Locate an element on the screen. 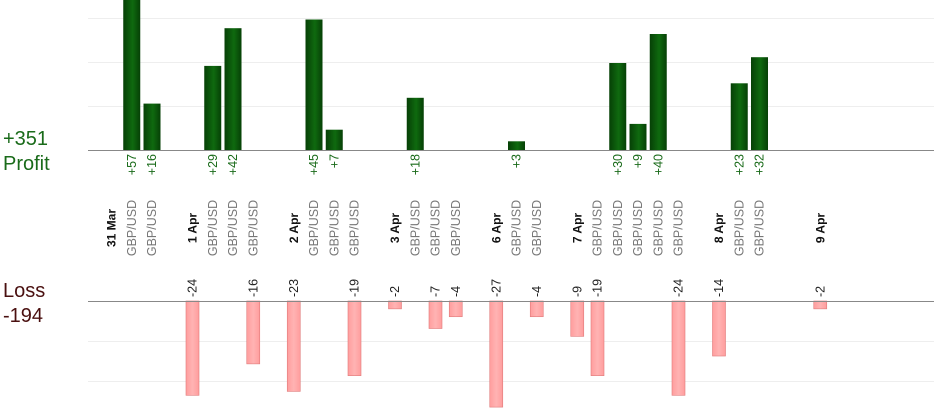 This screenshot has width=934, height=420. profit-value-label: +57 is located at coordinates (132, 164).